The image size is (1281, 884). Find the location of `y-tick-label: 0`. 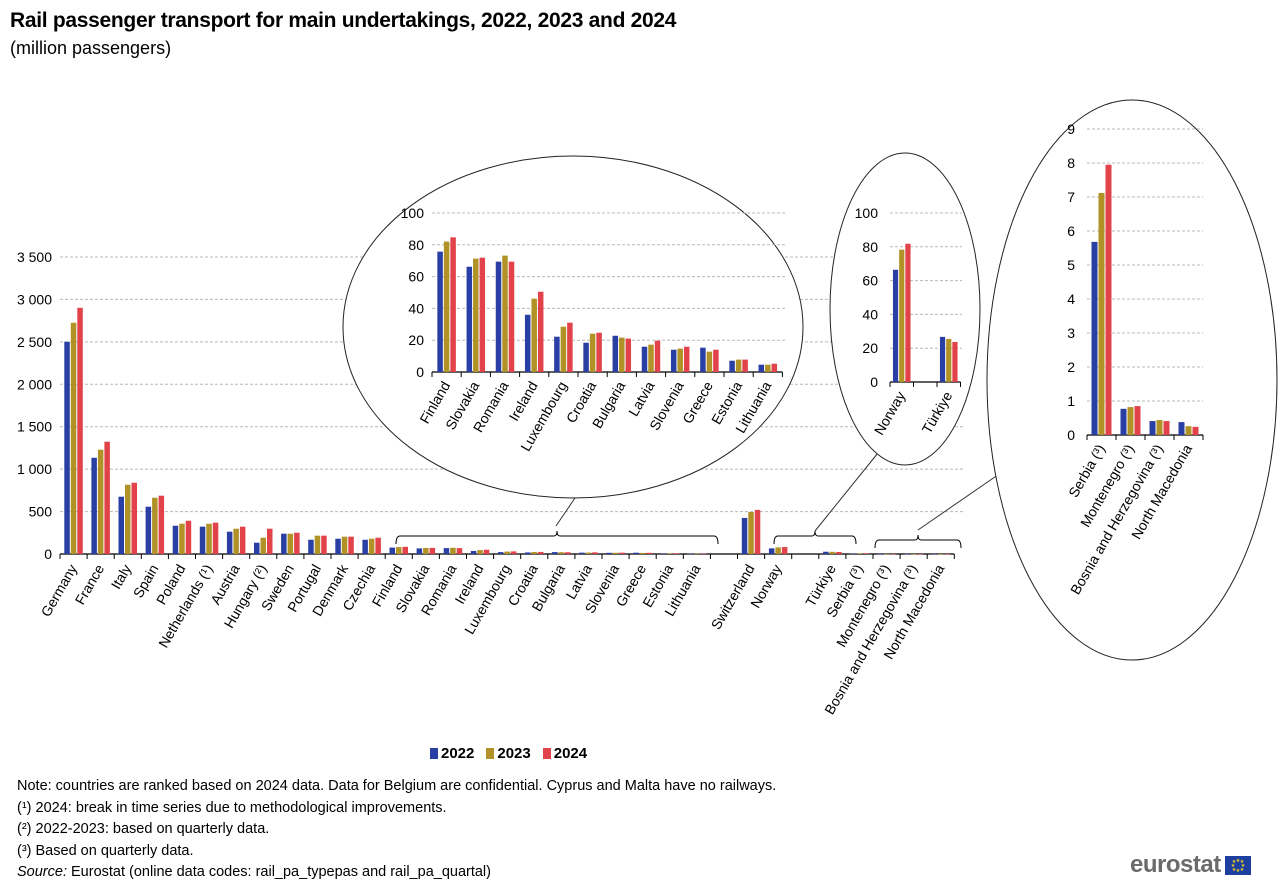

y-tick-label: 0 is located at coordinates (874, 382).